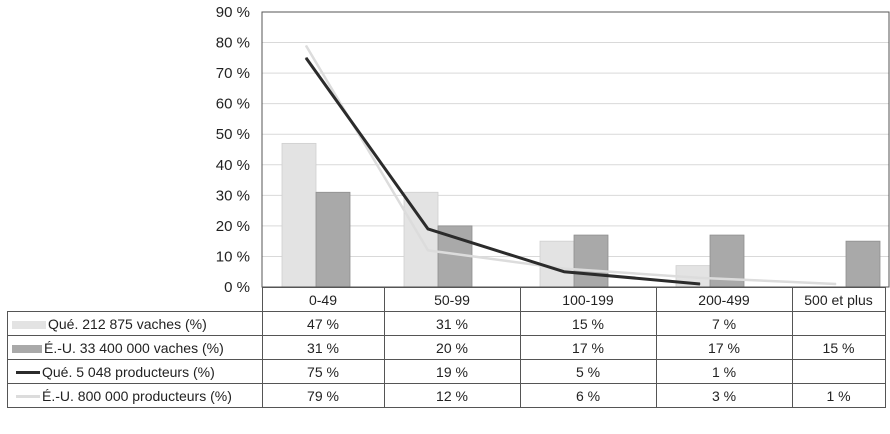 This screenshot has height=434, width=890. What do you see at coordinates (323, 395) in the screenshot?
I see `table-cell: 79 %` at bounding box center [323, 395].